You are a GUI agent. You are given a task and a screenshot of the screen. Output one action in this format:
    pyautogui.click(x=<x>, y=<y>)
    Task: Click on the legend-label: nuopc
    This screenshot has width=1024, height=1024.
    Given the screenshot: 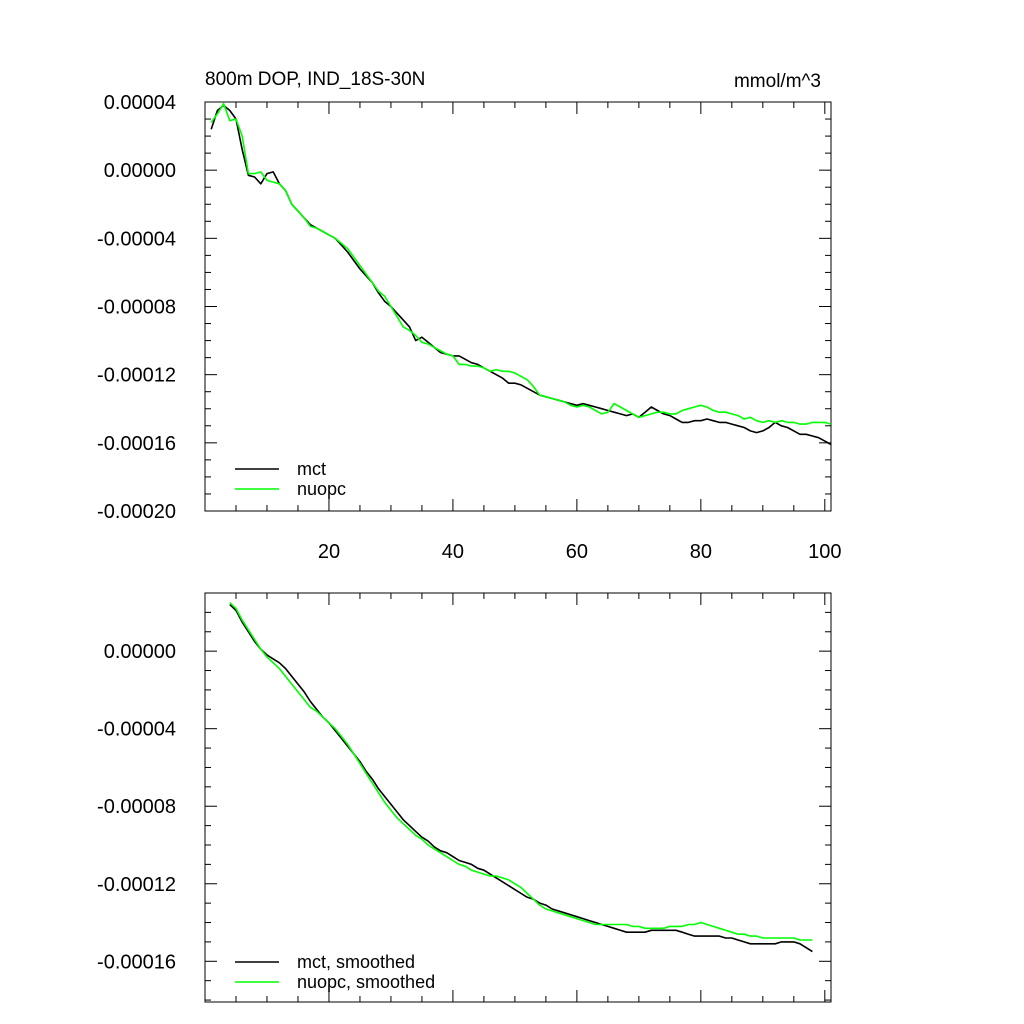 What is the action you would take?
    pyautogui.click(x=321, y=489)
    